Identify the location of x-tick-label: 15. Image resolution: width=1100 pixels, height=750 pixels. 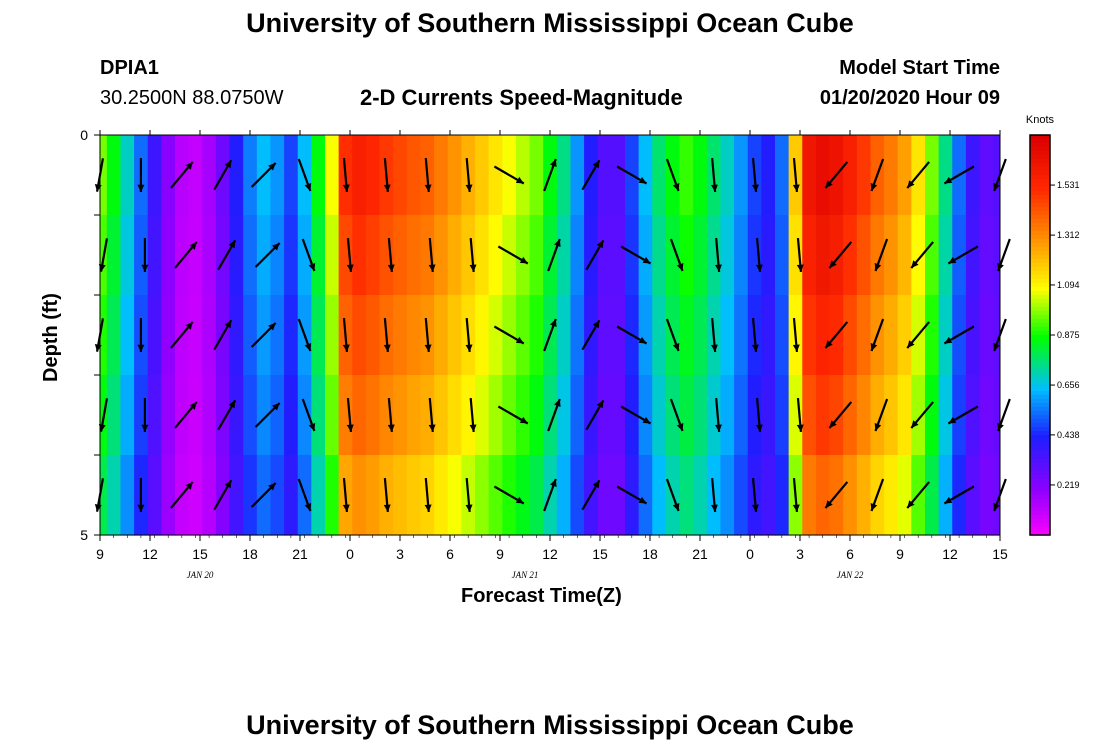
(600, 554).